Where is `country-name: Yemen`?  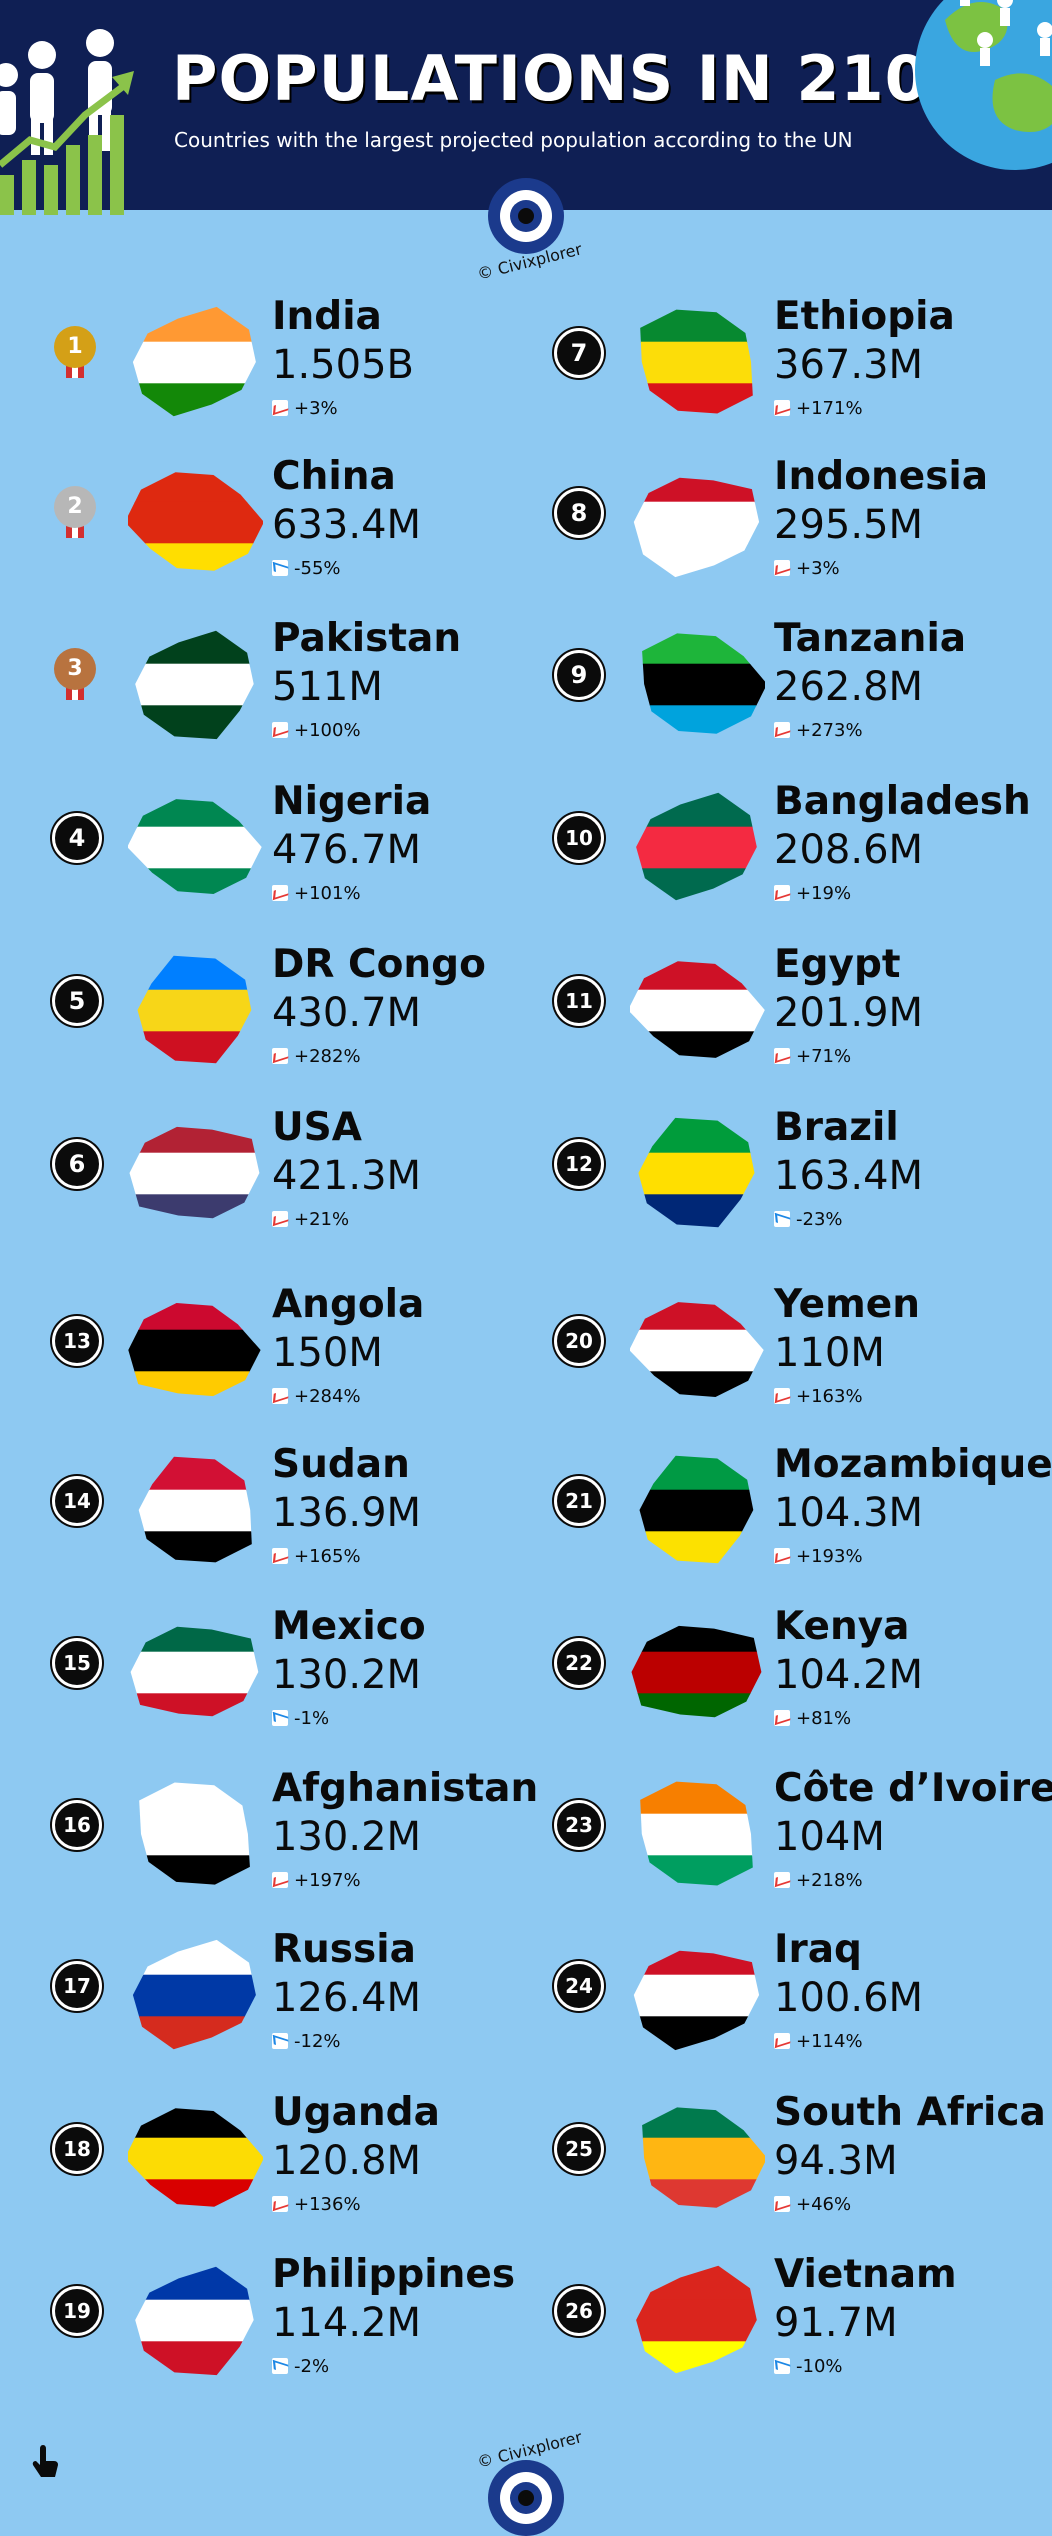
country-name: Yemen is located at coordinates (847, 1304).